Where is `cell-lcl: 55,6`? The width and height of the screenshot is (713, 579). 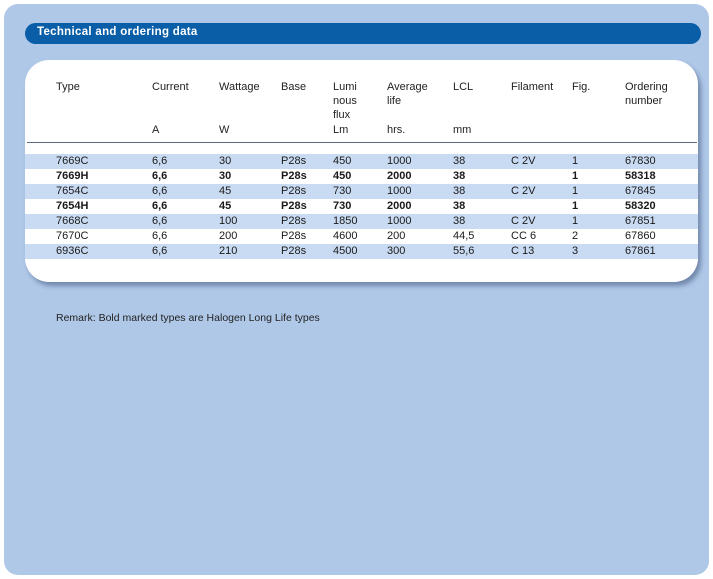 cell-lcl: 55,6 is located at coordinates (464, 251).